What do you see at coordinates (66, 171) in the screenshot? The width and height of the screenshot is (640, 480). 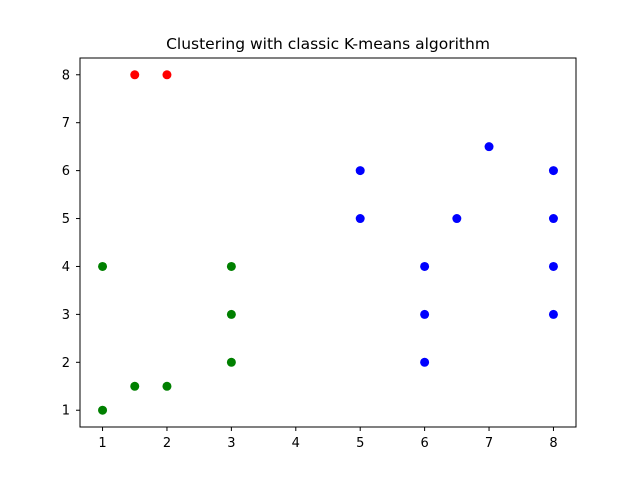 I see `y-tick-label: 6` at bounding box center [66, 171].